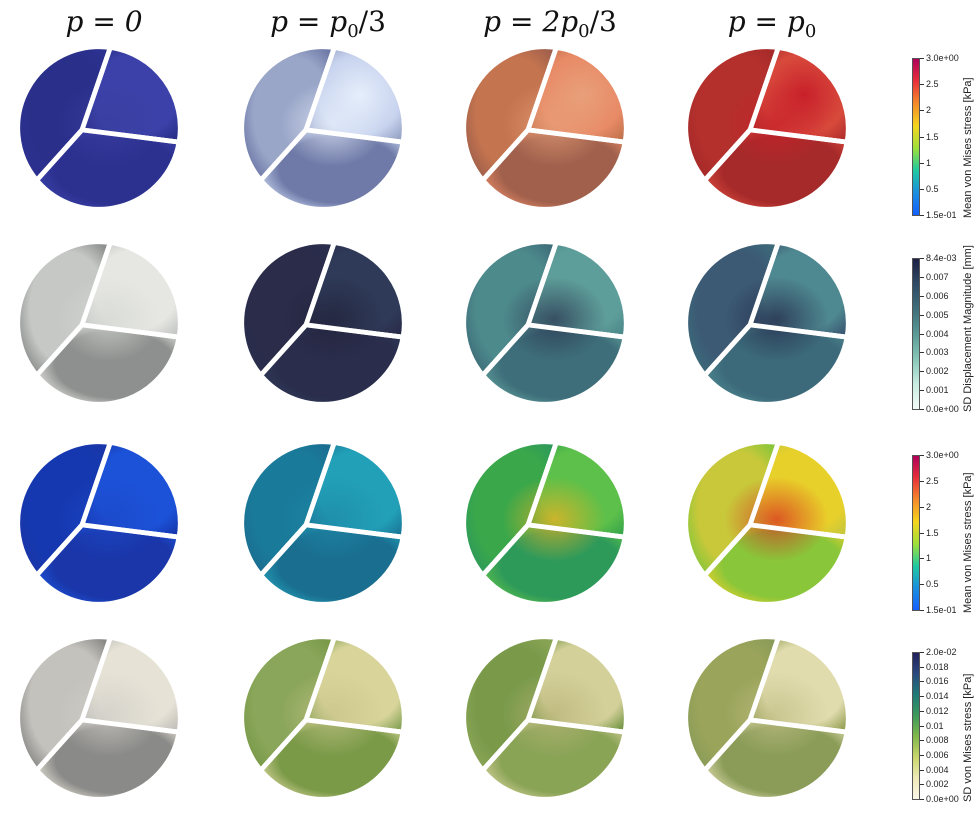 Image resolution: width=977 pixels, height=825 pixels. What do you see at coordinates (937, 314) in the screenshot?
I see `colorbar-tick-label: 0.005` at bounding box center [937, 314].